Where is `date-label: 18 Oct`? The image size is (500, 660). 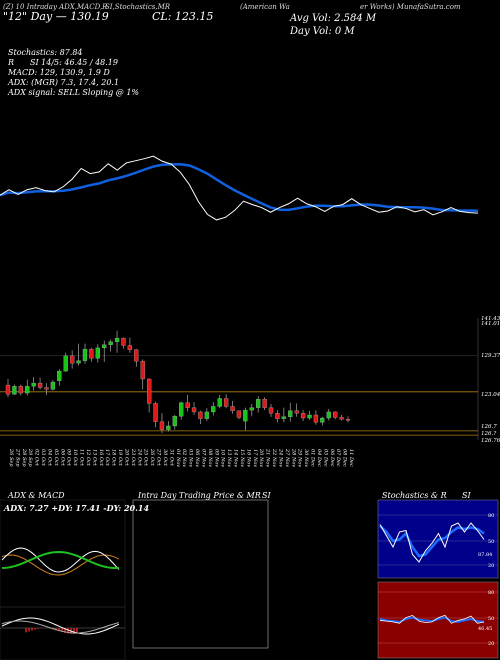 date-label: 18 Oct is located at coordinates (114, 458).